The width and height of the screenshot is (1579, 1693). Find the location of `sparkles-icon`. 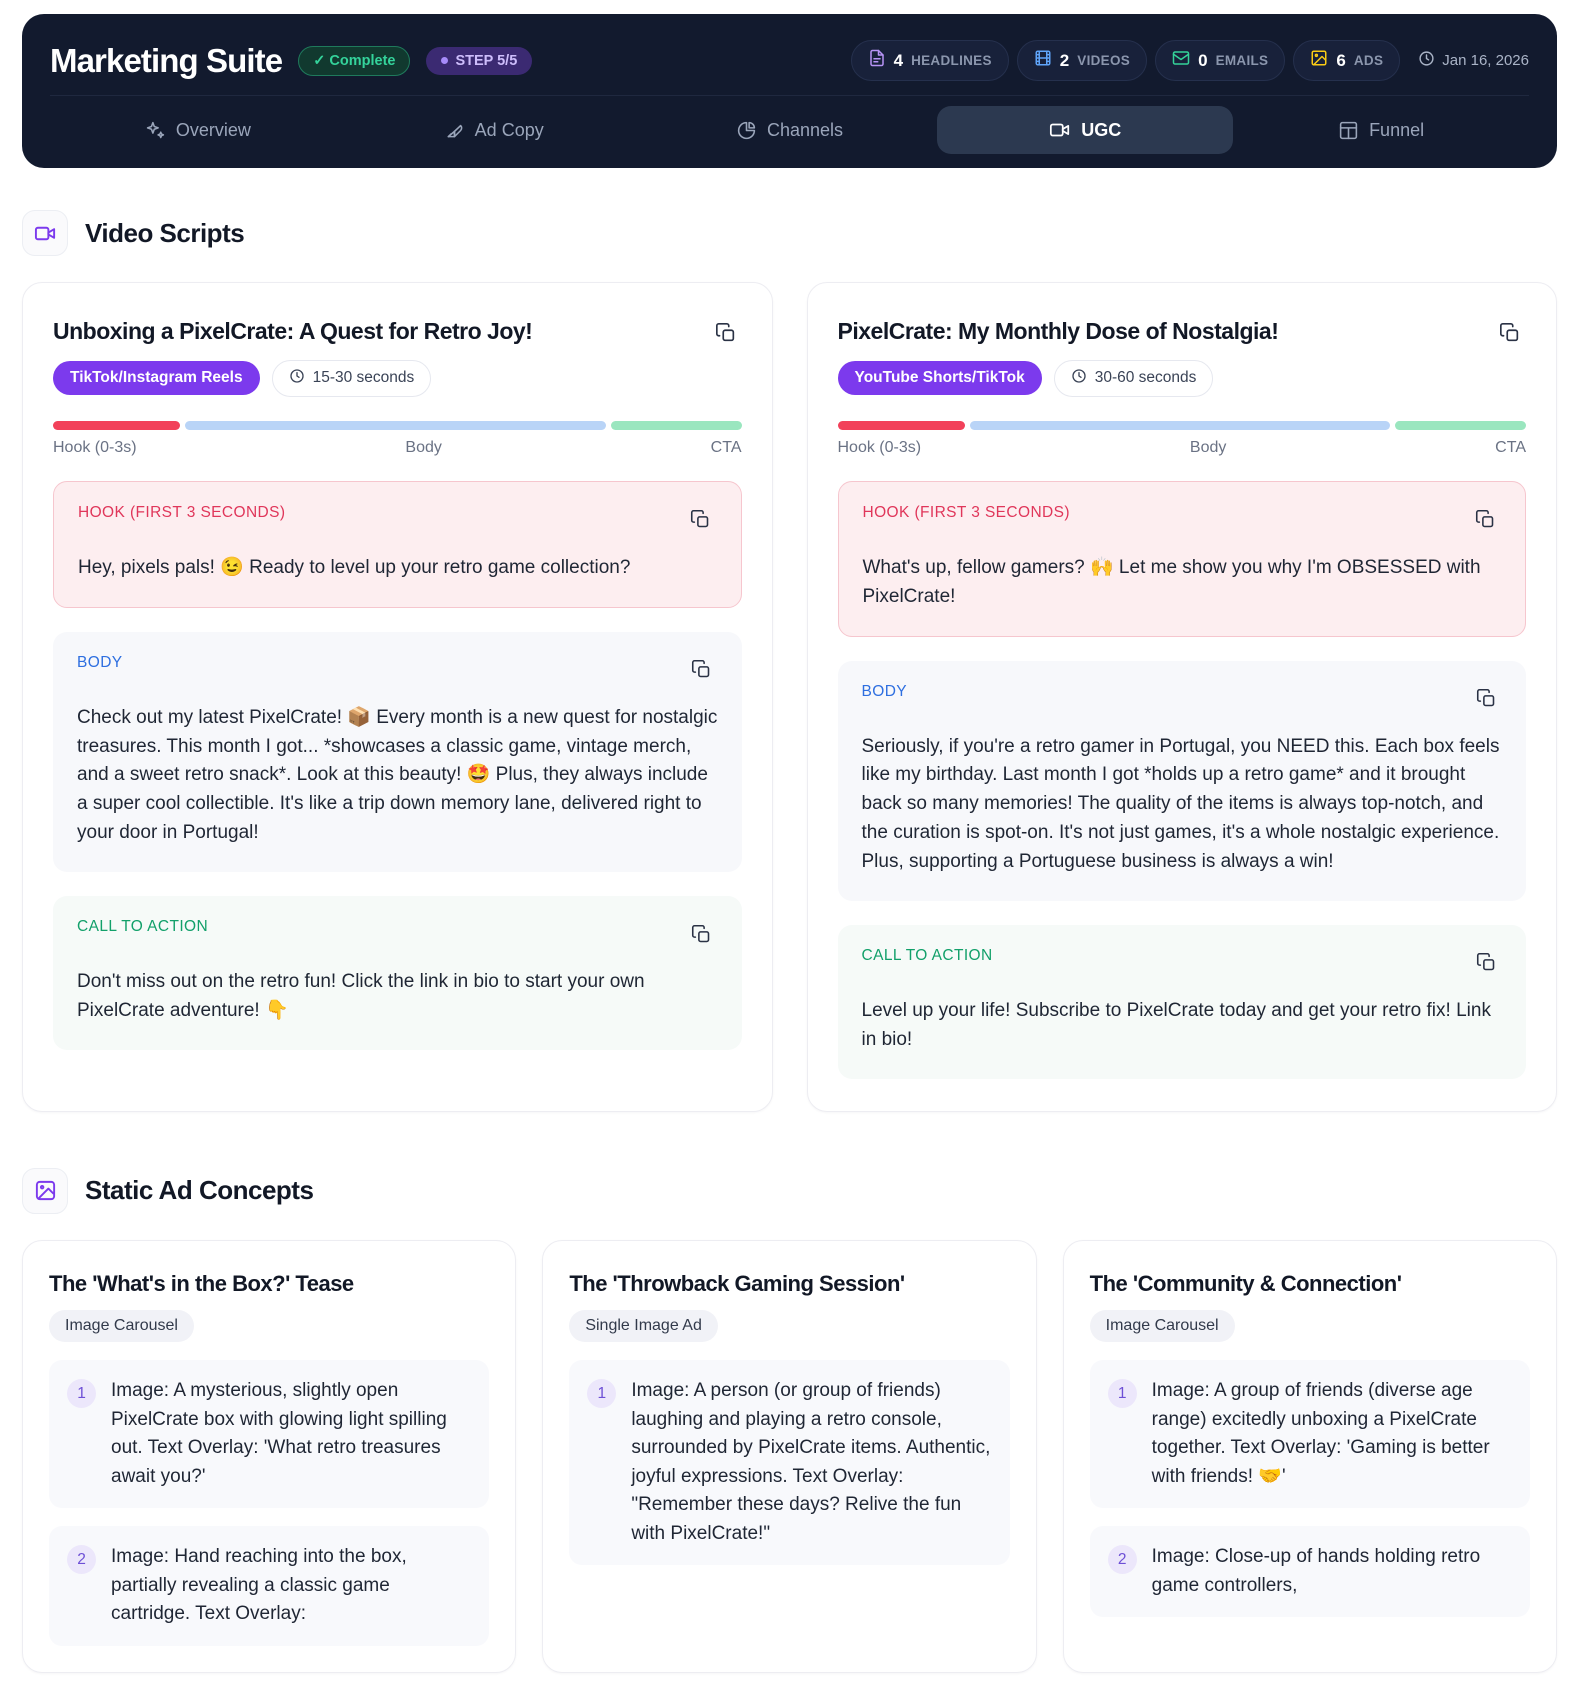

sparkles-icon is located at coordinates (155, 130).